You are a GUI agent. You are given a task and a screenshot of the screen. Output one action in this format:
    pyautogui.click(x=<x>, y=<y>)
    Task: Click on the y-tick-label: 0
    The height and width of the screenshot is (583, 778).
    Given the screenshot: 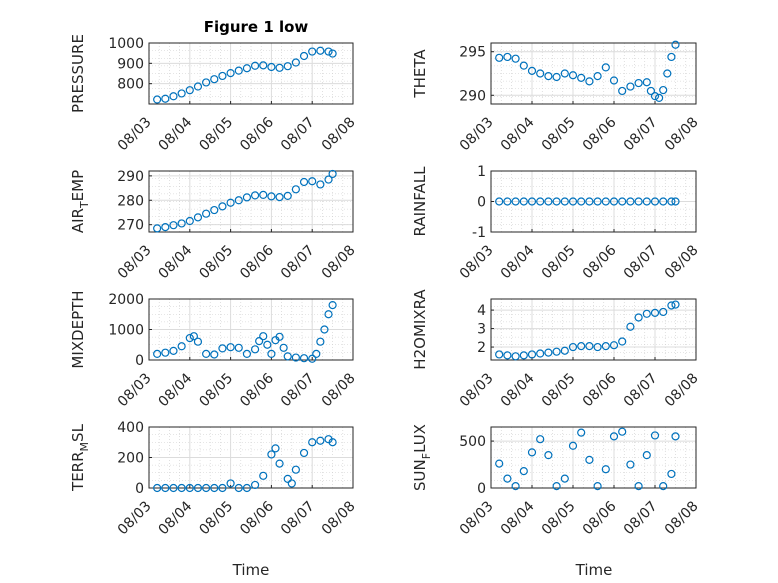 What is the action you would take?
    pyautogui.click(x=481, y=489)
    